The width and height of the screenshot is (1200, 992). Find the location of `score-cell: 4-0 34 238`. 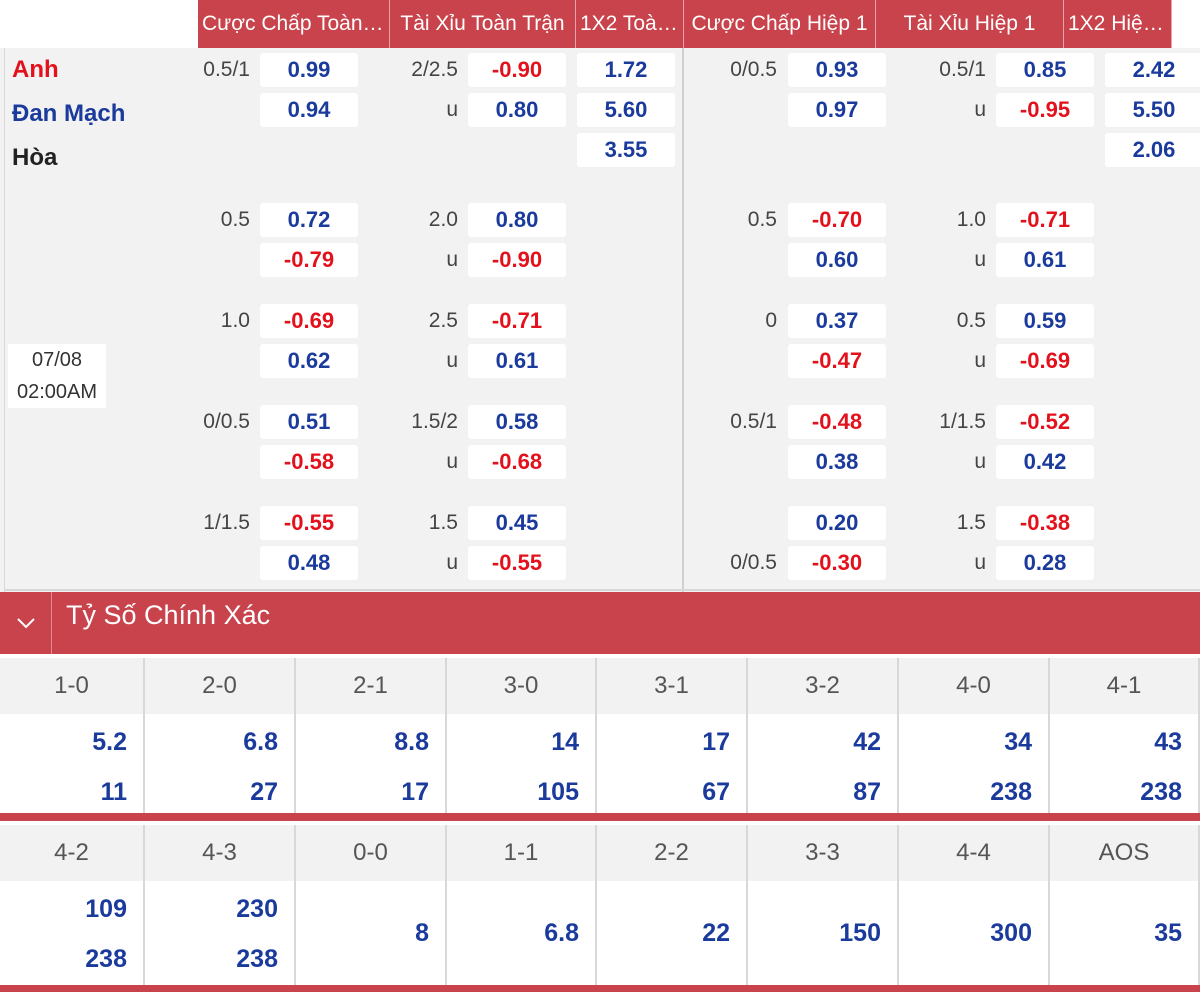

score-cell: 4-0 34 238 is located at coordinates (974, 735).